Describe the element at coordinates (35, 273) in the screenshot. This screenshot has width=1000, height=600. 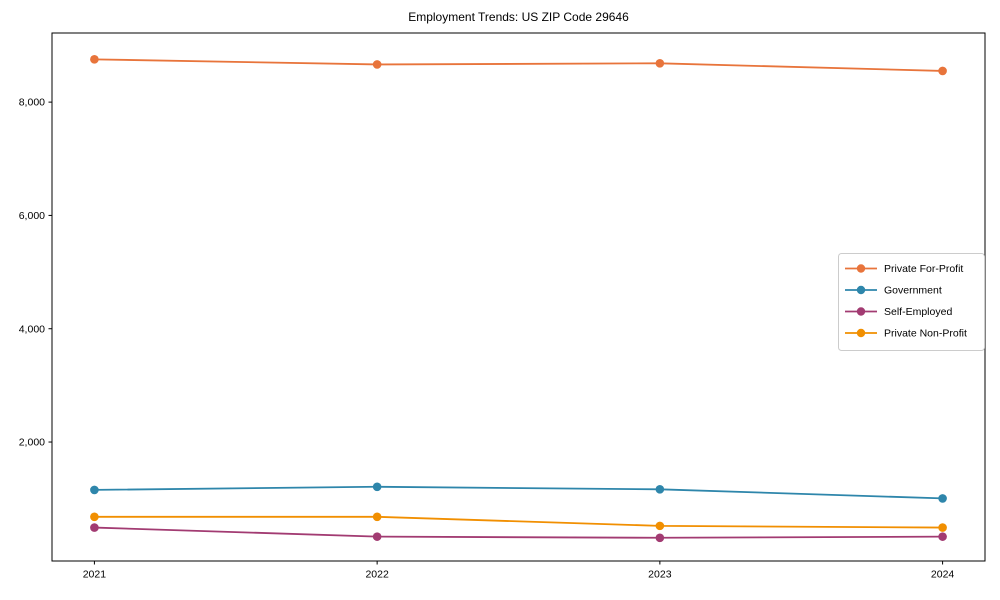
I see `y-axis: 2,000 4,000 6,000 8,000` at that location.